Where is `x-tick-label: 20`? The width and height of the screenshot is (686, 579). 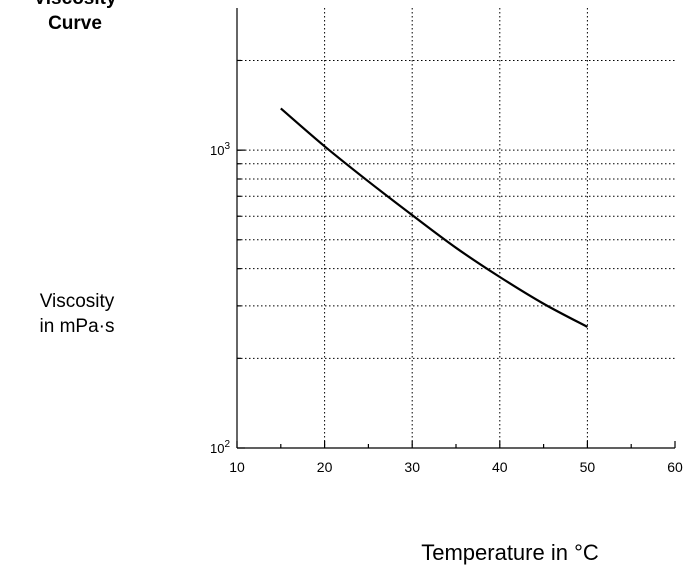 x-tick-label: 20 is located at coordinates (325, 467).